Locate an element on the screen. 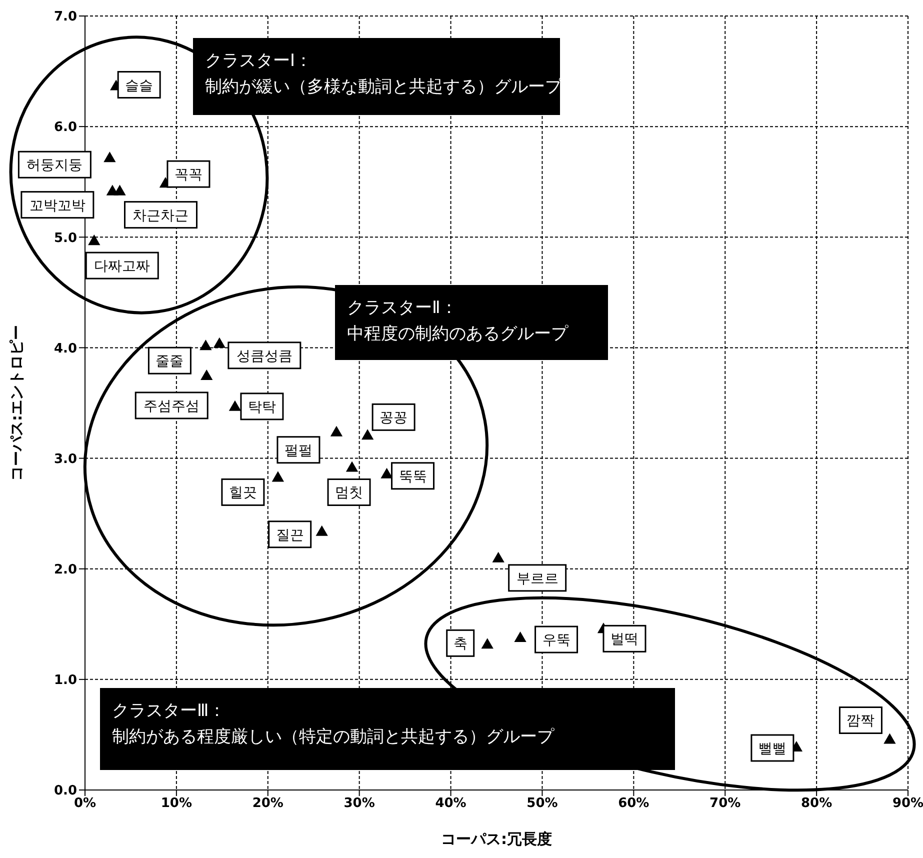  data-label: 벌떡 is located at coordinates (624, 640).